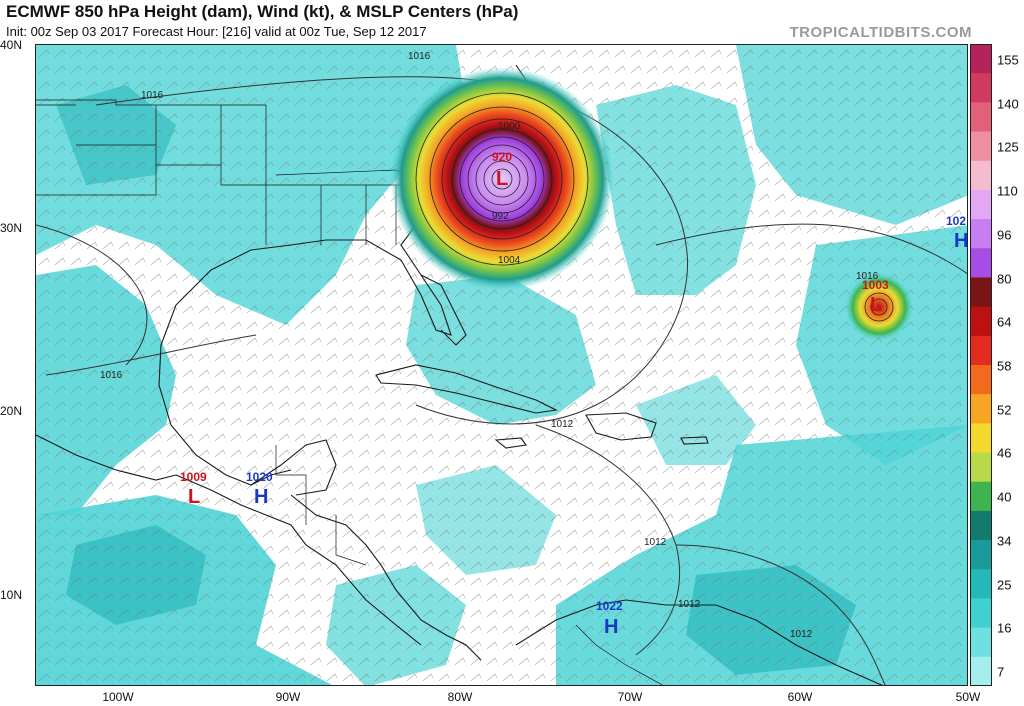  What do you see at coordinates (956, 221) in the screenshot?
I see `center-value: 102` at bounding box center [956, 221].